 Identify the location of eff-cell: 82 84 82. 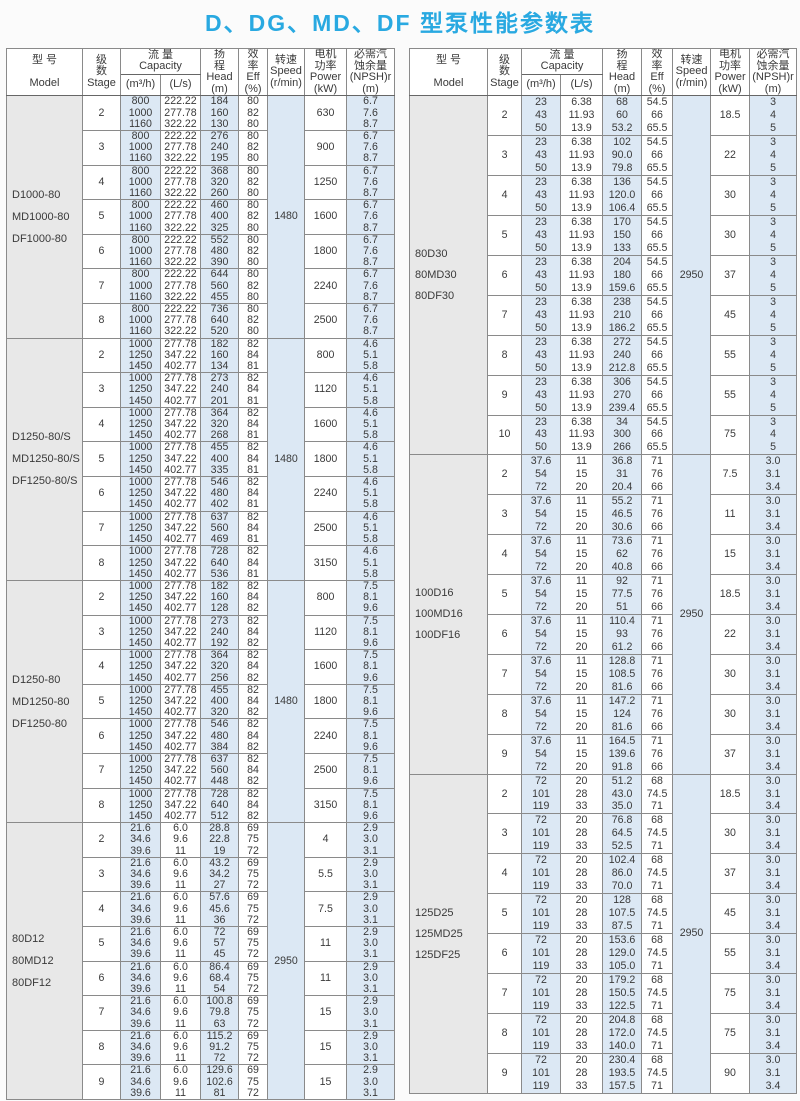
(253, 632).